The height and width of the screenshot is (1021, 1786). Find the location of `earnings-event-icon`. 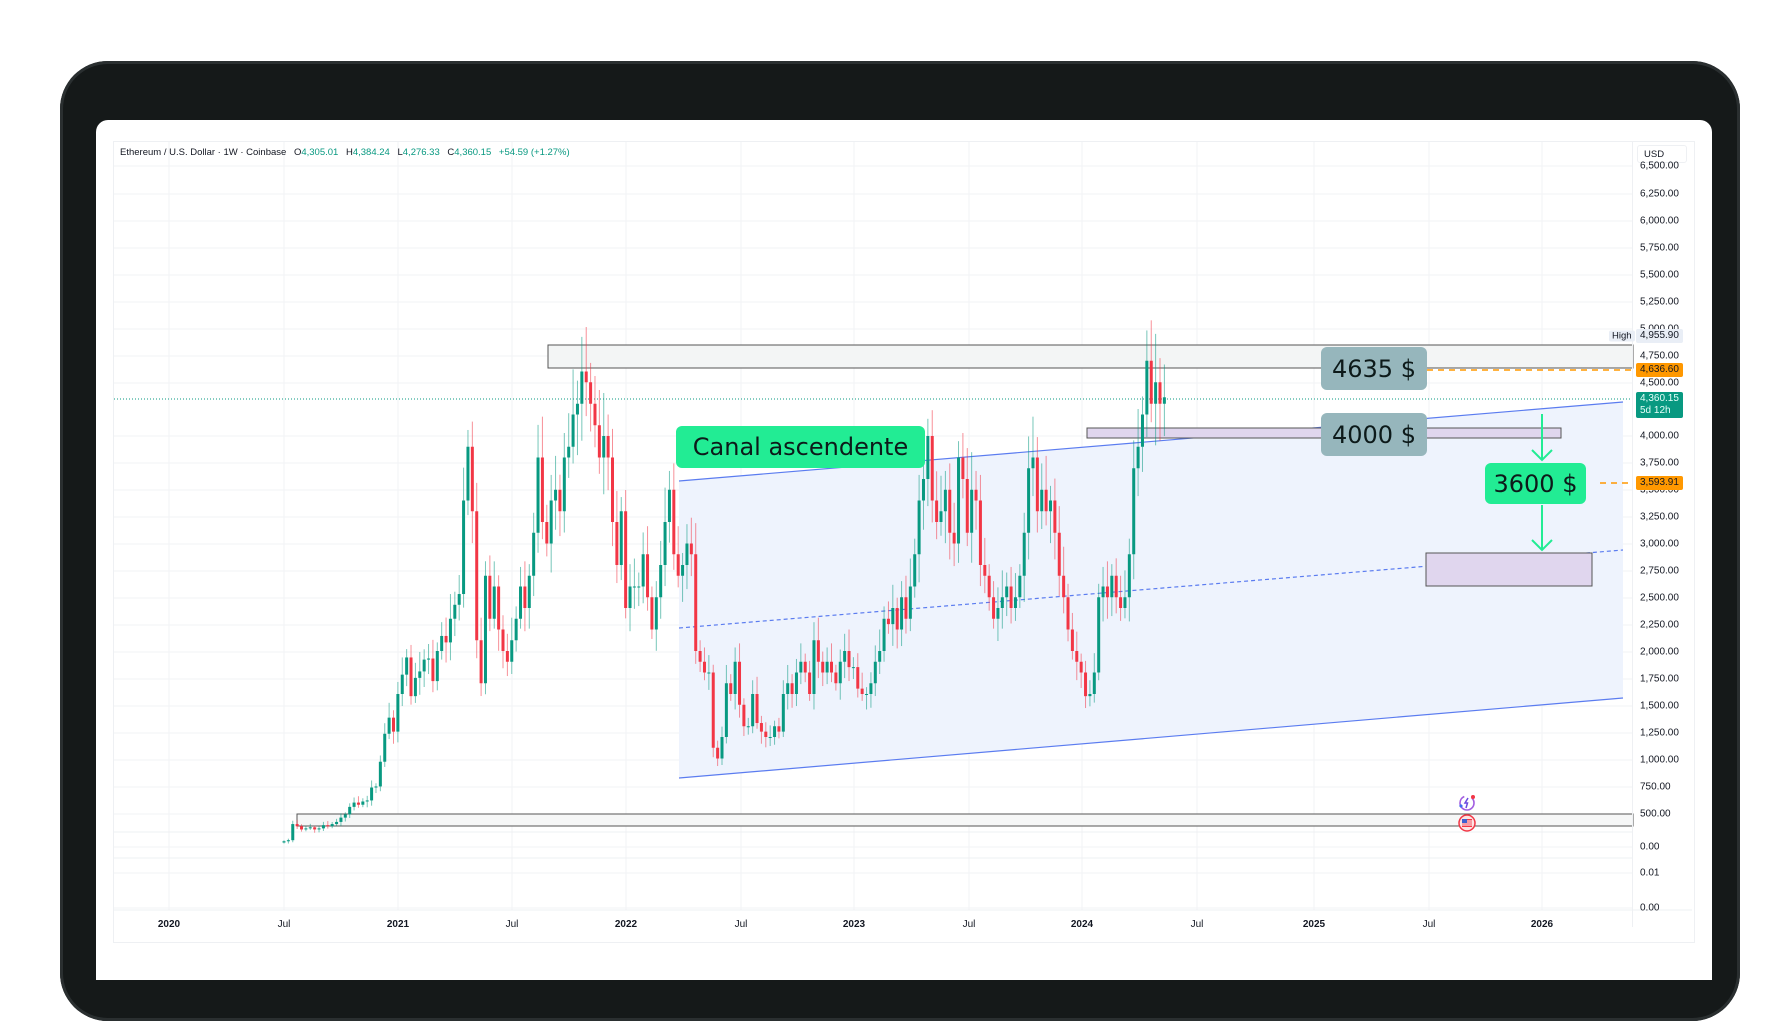

earnings-event-icon is located at coordinates (1467, 803).